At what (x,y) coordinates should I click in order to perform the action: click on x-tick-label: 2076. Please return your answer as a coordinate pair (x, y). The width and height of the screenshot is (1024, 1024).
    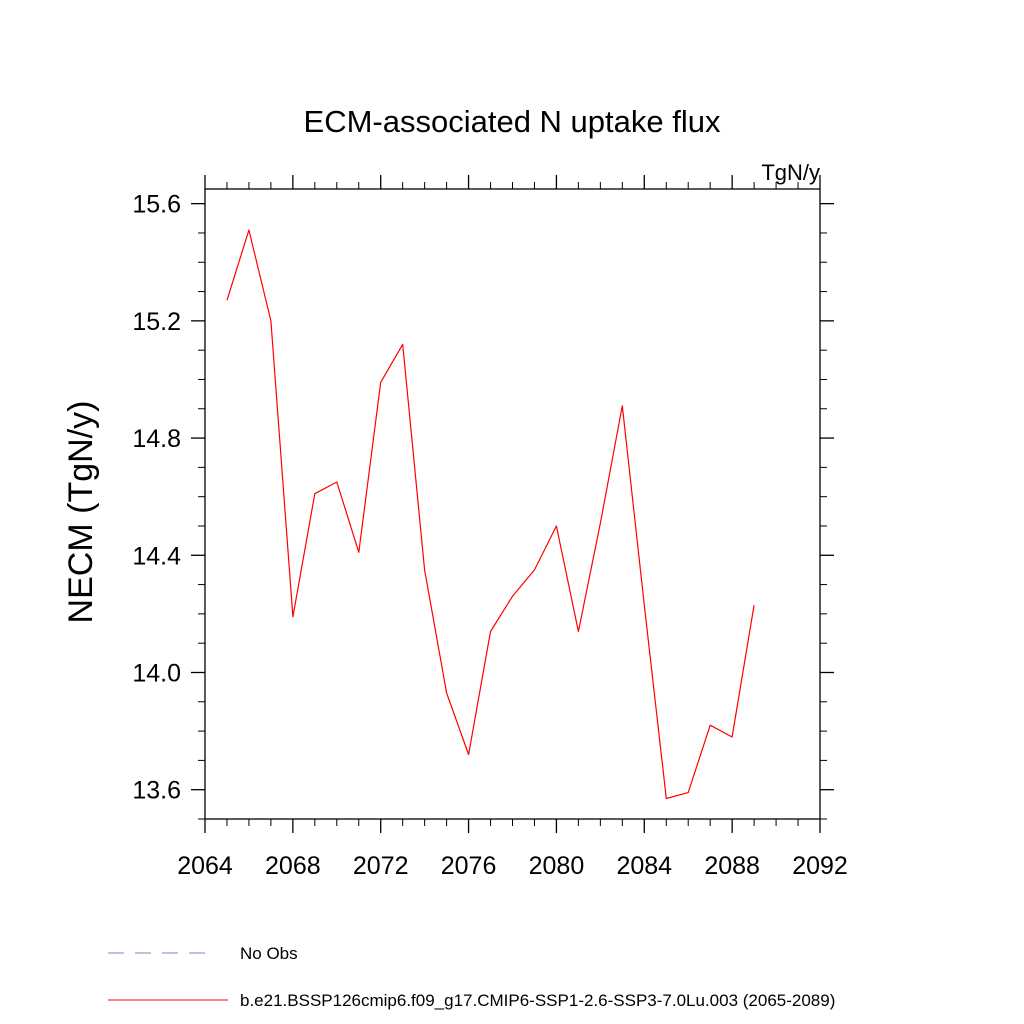
    Looking at the image, I should click on (469, 866).